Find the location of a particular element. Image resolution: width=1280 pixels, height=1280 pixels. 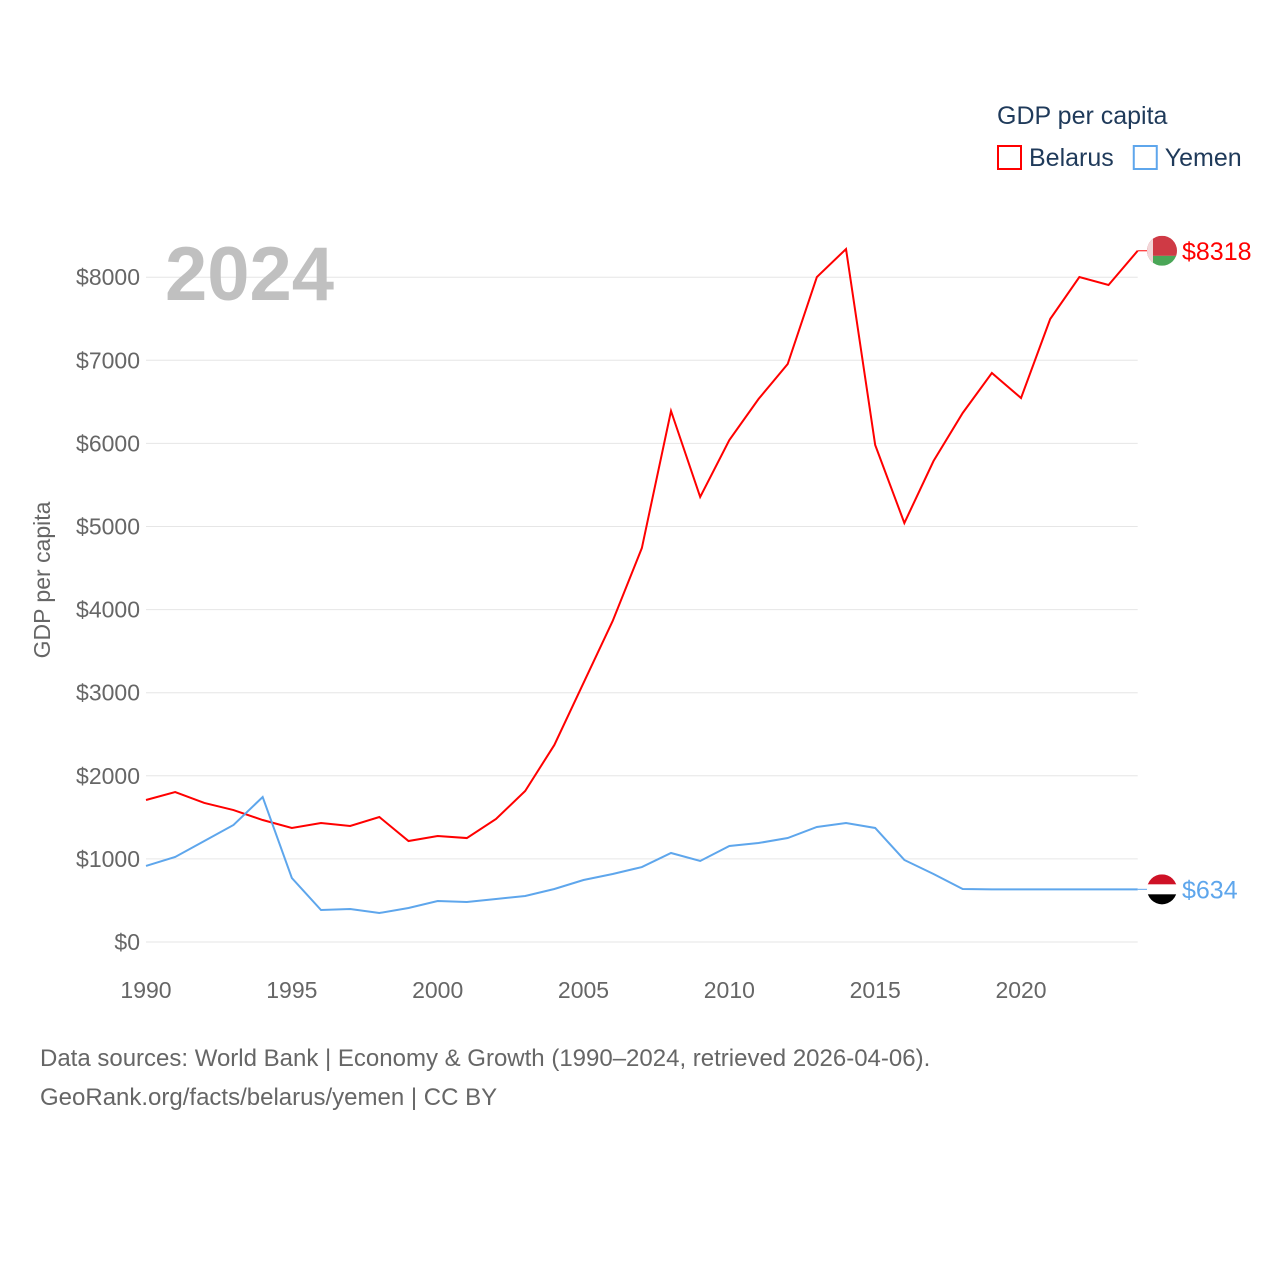

y-tick-label: $4000 is located at coordinates (108, 610).